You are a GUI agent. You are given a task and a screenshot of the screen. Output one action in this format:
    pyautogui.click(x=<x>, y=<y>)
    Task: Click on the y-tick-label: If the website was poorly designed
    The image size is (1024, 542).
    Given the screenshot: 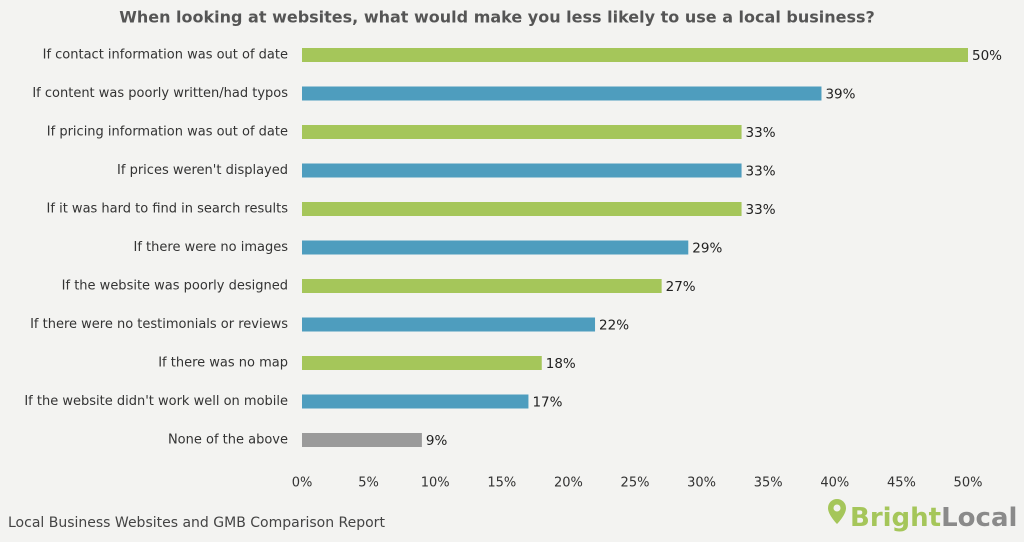 What is the action you would take?
    pyautogui.click(x=175, y=286)
    